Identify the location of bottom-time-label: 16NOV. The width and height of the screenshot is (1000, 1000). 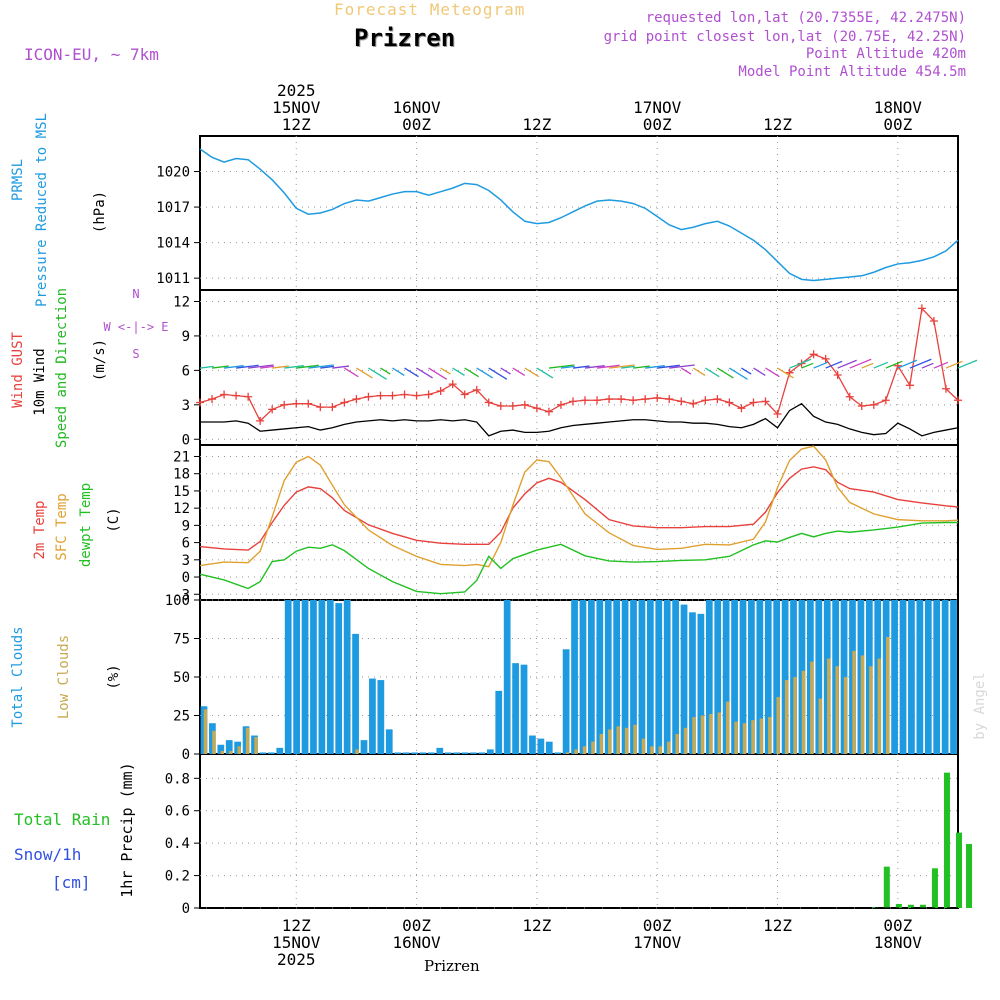
(416, 942).